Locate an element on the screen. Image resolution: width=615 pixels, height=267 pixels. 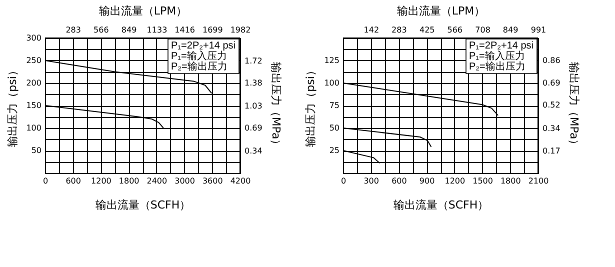
y2-tick-label: 1.38 is located at coordinates (253, 83).